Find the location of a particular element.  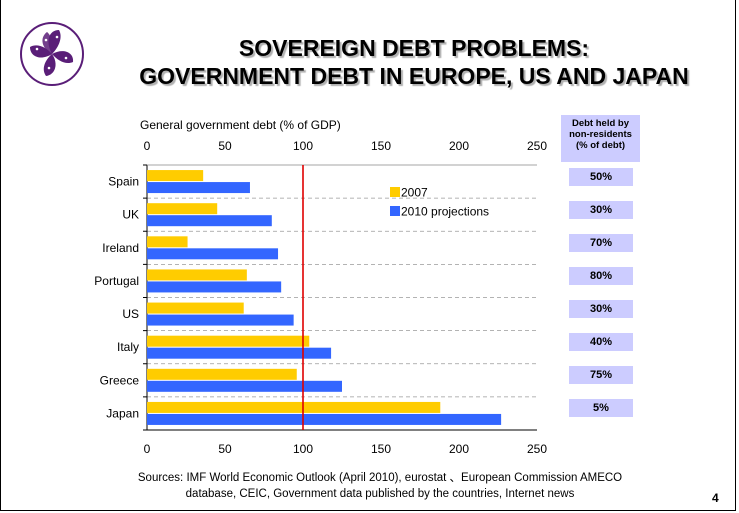

nonresidents-header-line-3: (% of debt) is located at coordinates (600, 145).